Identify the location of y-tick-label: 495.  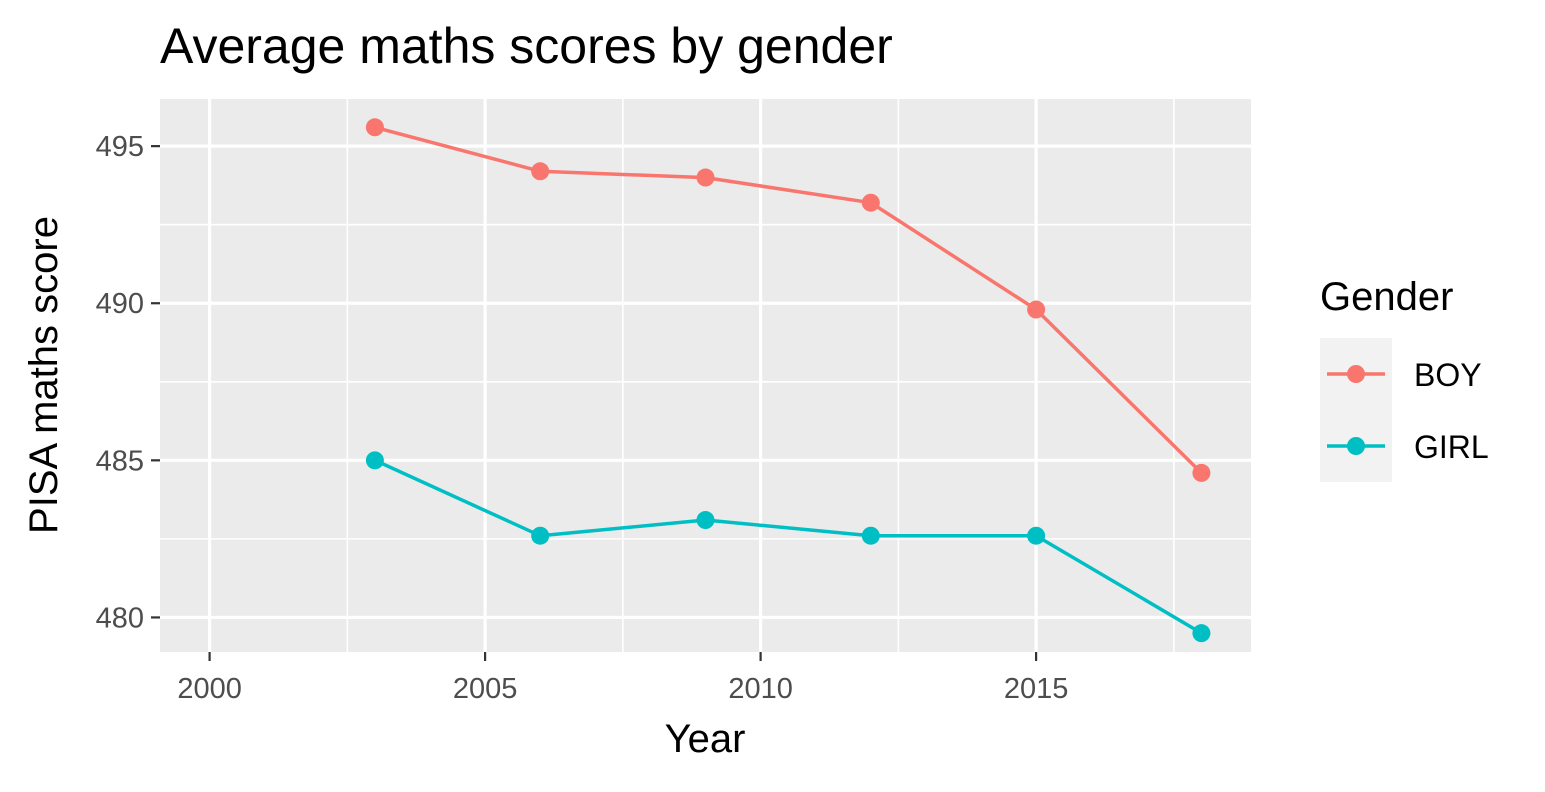
(120, 147).